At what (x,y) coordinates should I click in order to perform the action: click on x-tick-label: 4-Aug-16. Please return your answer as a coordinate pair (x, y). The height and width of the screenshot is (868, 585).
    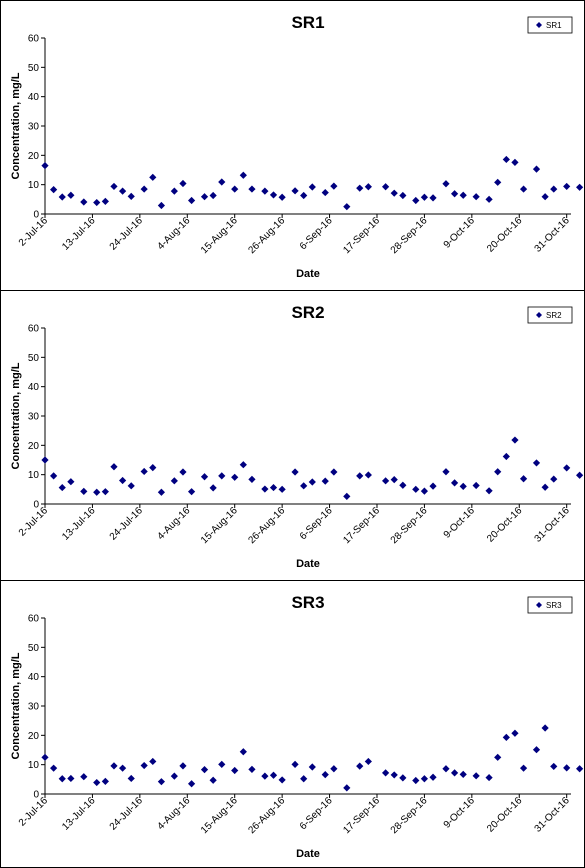
    Looking at the image, I should click on (174, 233).